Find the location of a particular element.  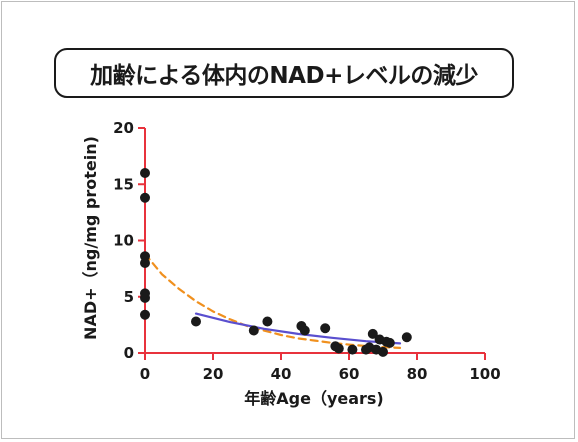

y-axis-title: NAD+（ng/mg protein) is located at coordinates (90, 238).